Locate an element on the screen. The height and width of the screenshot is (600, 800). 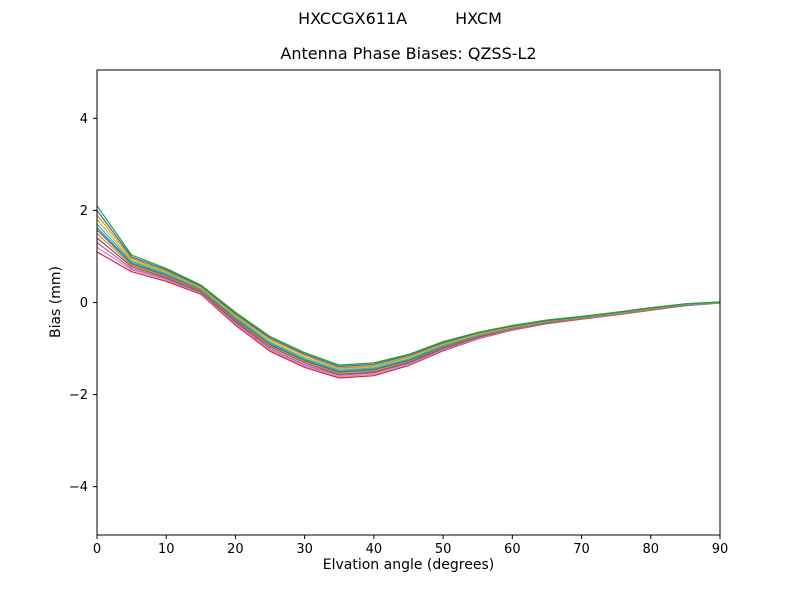
y-tick-label: 0 is located at coordinates (84, 303).